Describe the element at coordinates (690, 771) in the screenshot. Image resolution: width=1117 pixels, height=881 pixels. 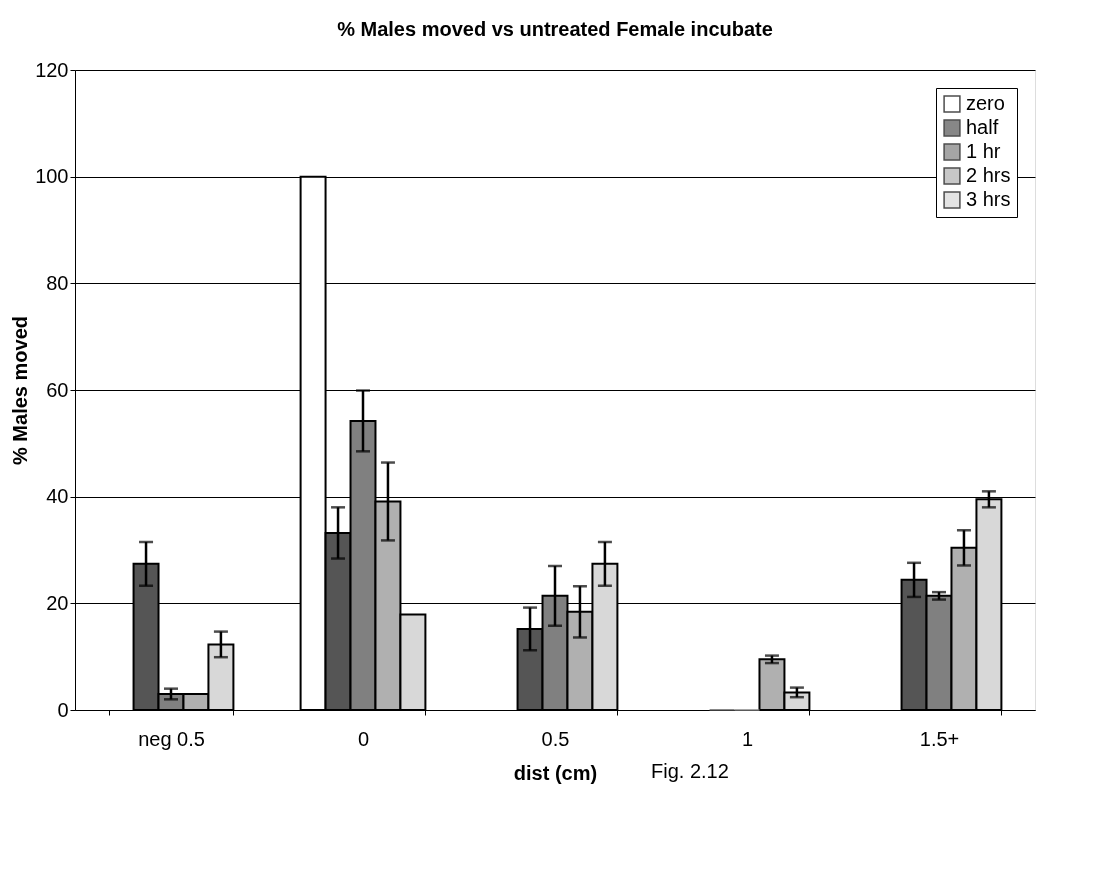
I see `caption: Fig. 2.12` at that location.